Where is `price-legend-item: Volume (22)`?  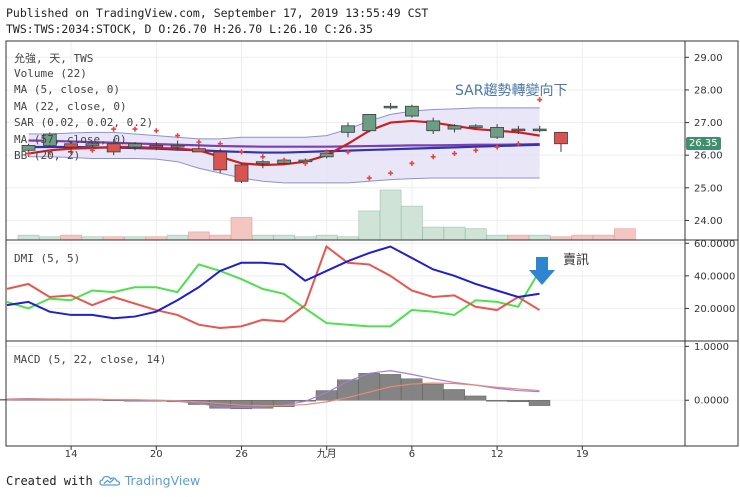
price-legend-item: Volume (22) is located at coordinates (50, 73).